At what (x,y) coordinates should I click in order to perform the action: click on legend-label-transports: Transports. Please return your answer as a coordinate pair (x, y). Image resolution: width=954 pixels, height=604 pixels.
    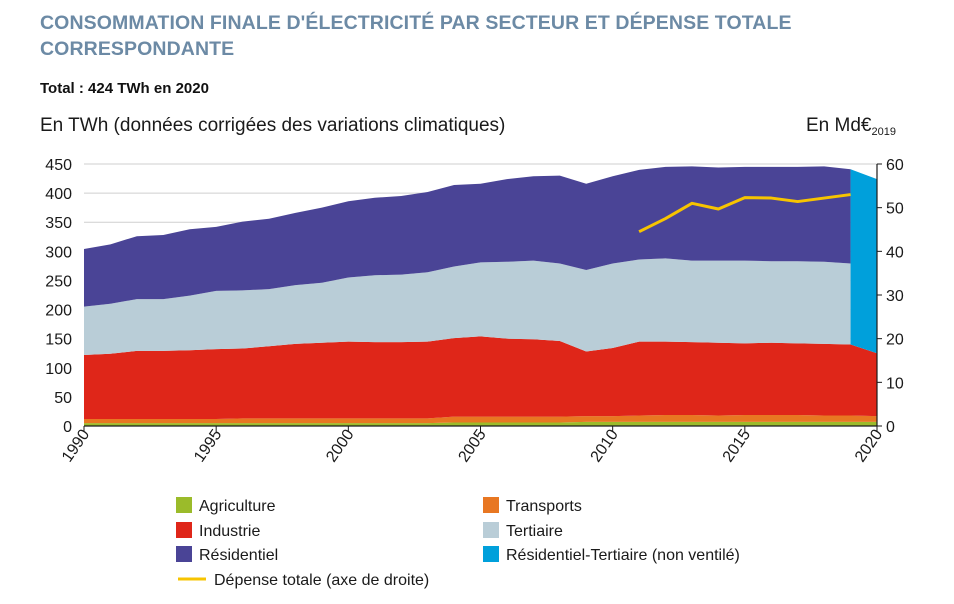
    Looking at the image, I should click on (544, 506).